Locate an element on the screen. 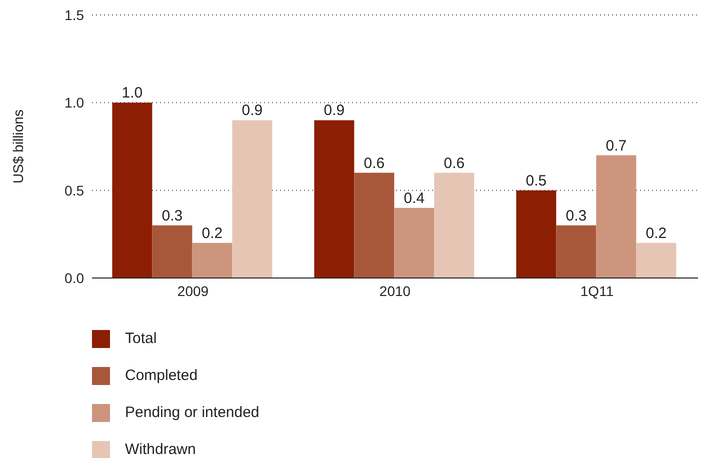 The width and height of the screenshot is (703, 458). y-axis-title: US$ billions is located at coordinates (18, 147).